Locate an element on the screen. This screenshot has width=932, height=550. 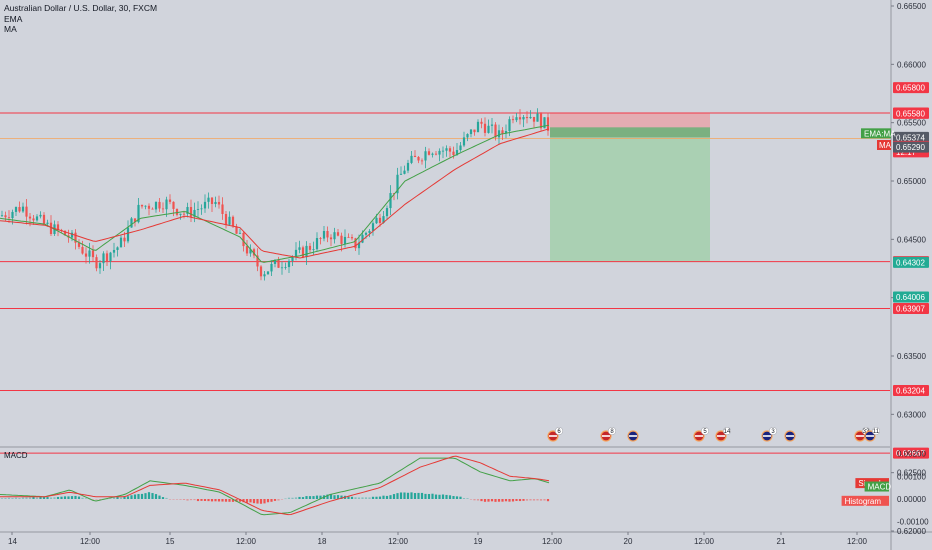
price-axis-tag is located at coordinates (911, 113).